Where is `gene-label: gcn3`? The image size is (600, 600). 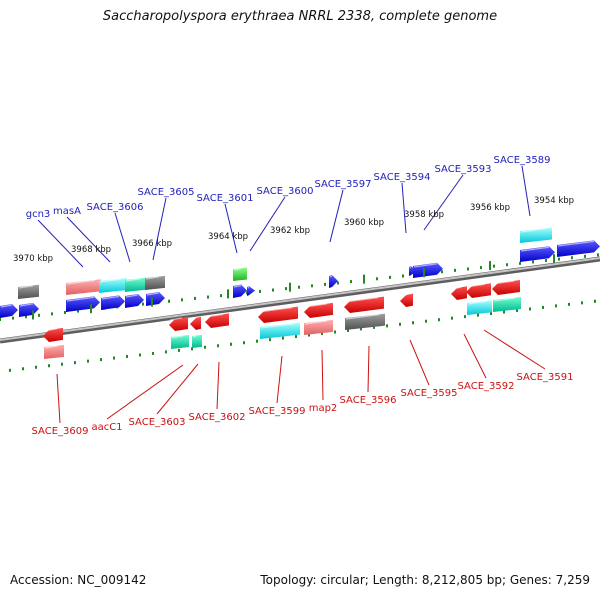 gene-label: gcn3 is located at coordinates (38, 214).